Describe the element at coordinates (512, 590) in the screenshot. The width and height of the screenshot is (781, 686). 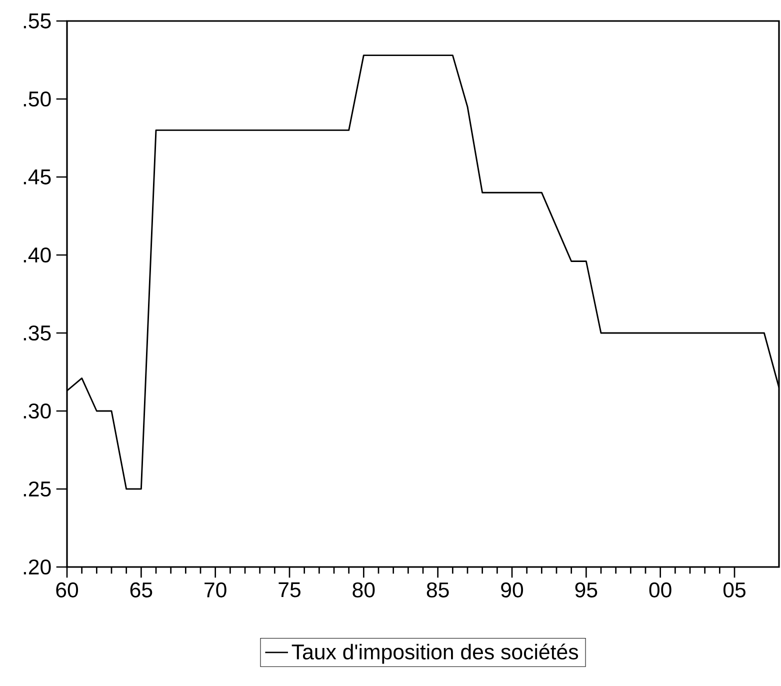
I see `x-tick-label: 90` at that location.